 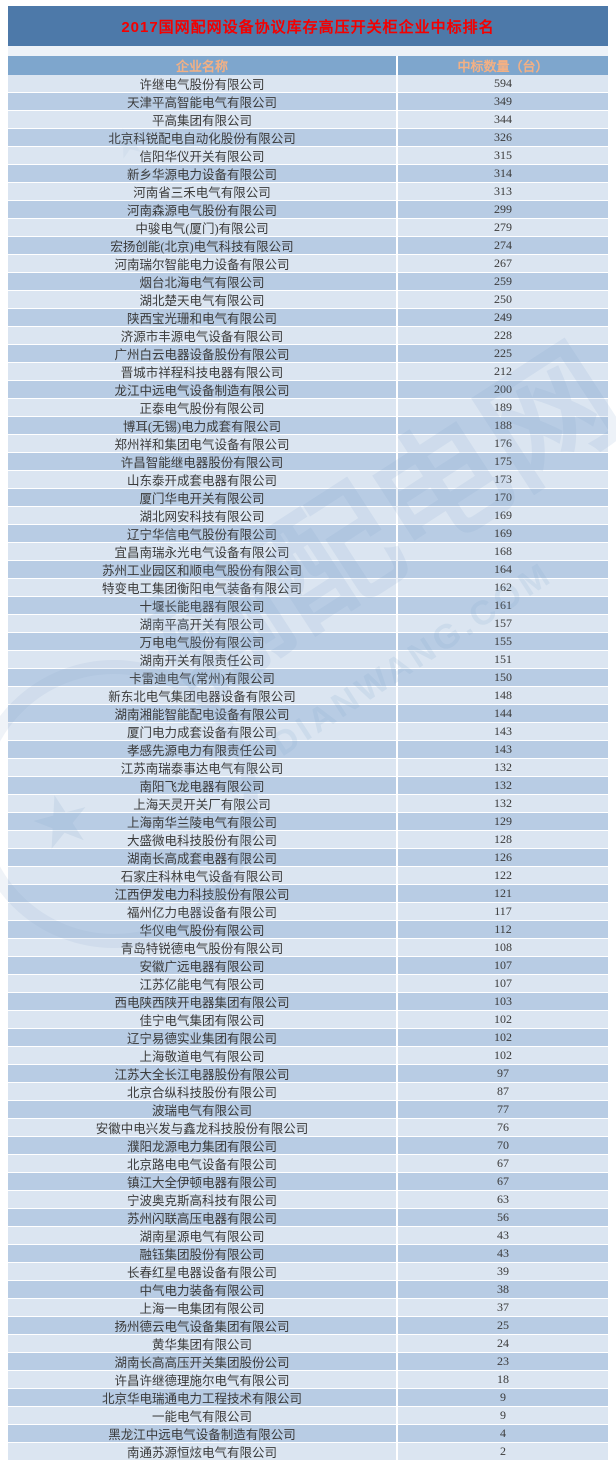 What do you see at coordinates (202, 1291) in the screenshot?
I see `company-name-cell: 中气电力装备有限公司` at bounding box center [202, 1291].